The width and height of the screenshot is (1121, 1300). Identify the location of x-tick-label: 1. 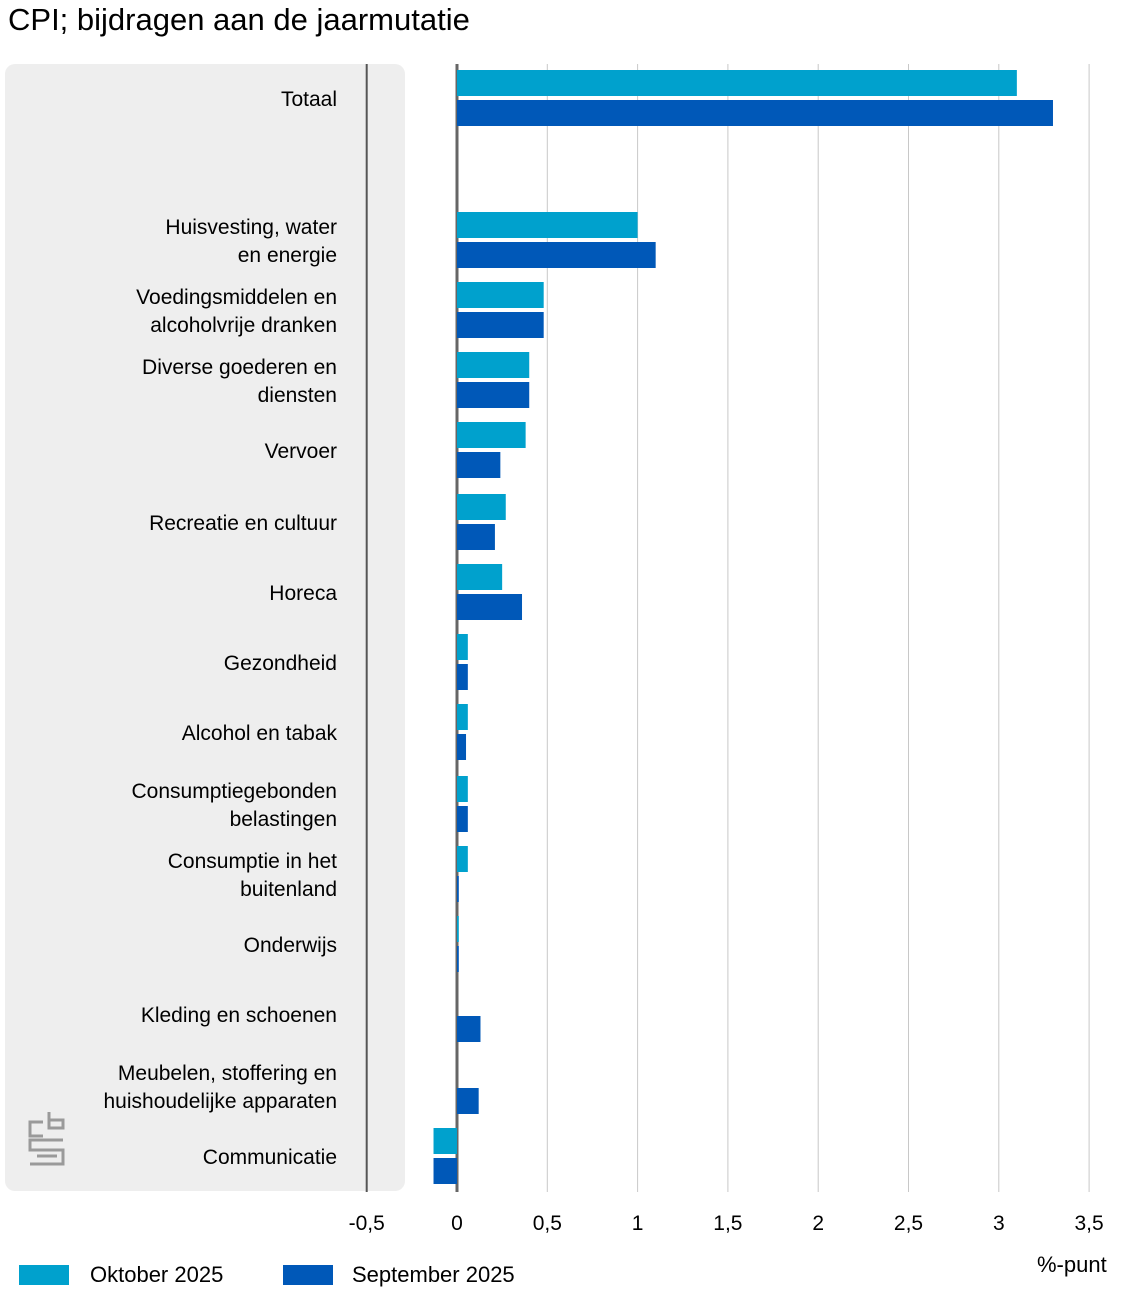
(638, 1223).